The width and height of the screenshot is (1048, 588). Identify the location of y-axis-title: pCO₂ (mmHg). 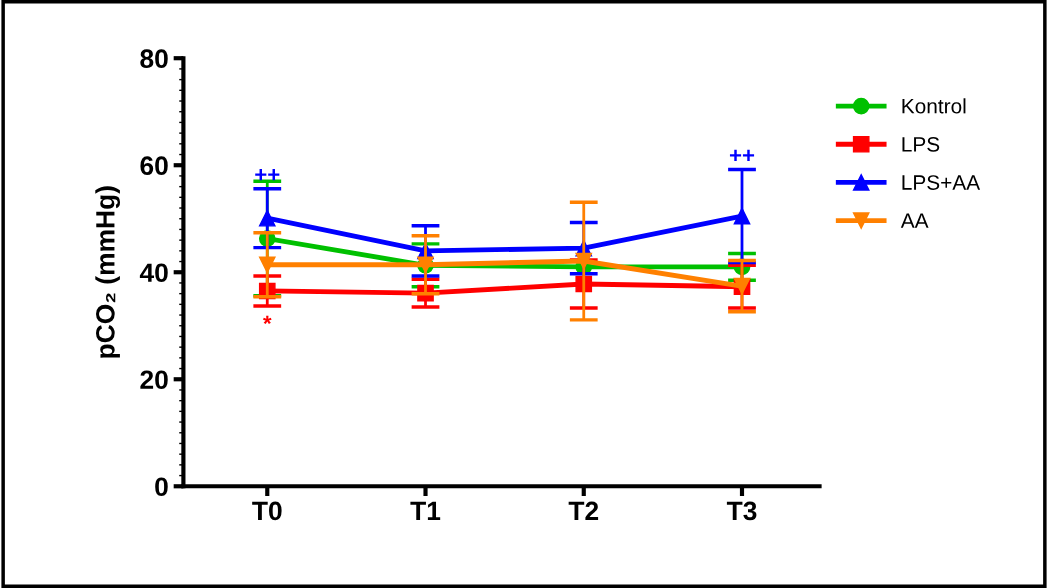
(108, 272).